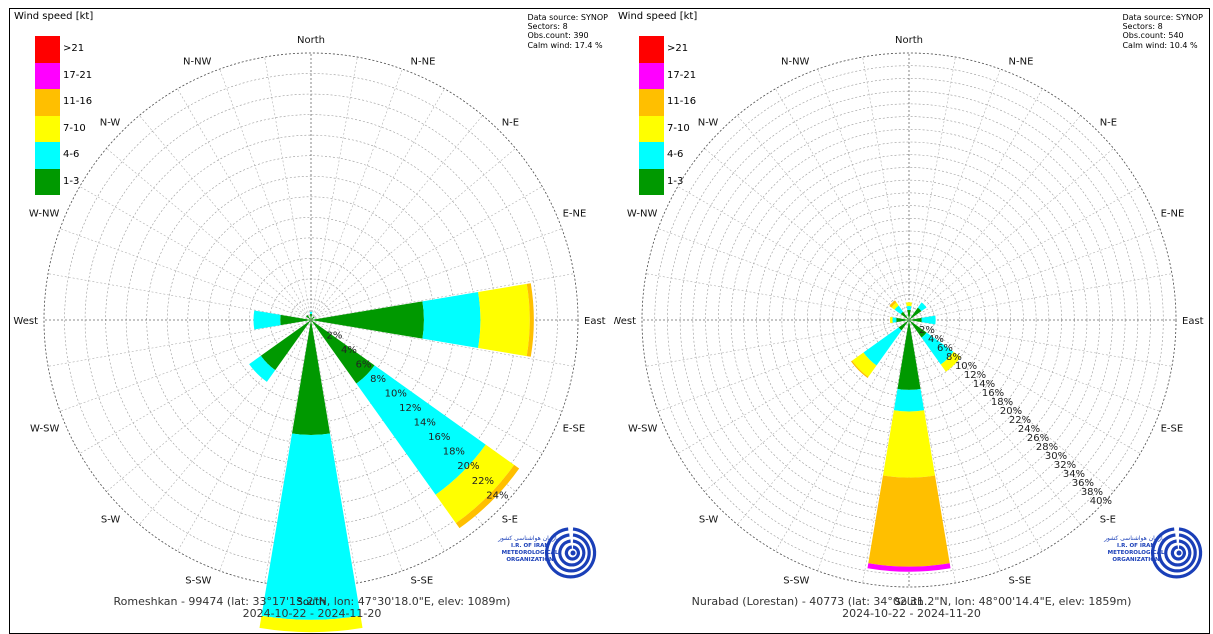 This screenshot has height=634, width=1213. I want to click on data-source: Data source: SYNOP, so click(1162, 17).